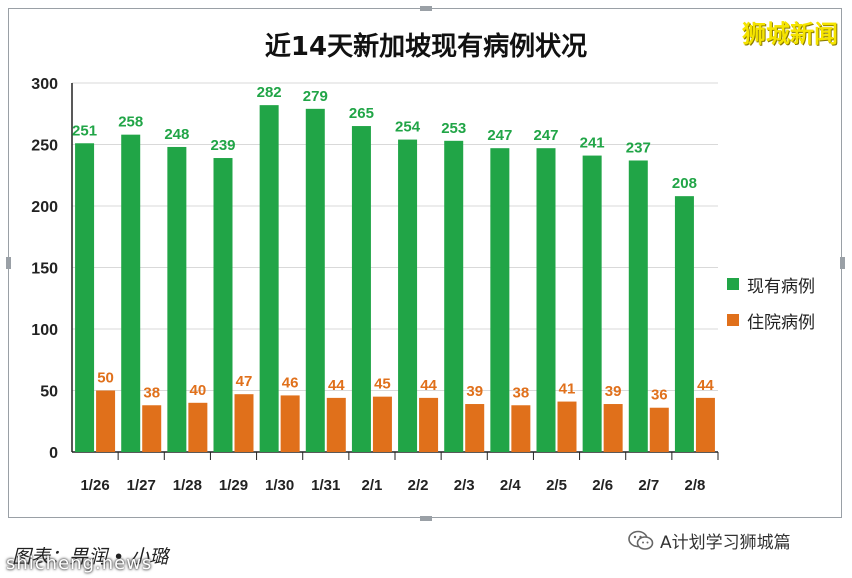 This screenshot has height=578, width=852. Describe the element at coordinates (648, 485) in the screenshot. I see `x-tick-label: 2/7` at that location.